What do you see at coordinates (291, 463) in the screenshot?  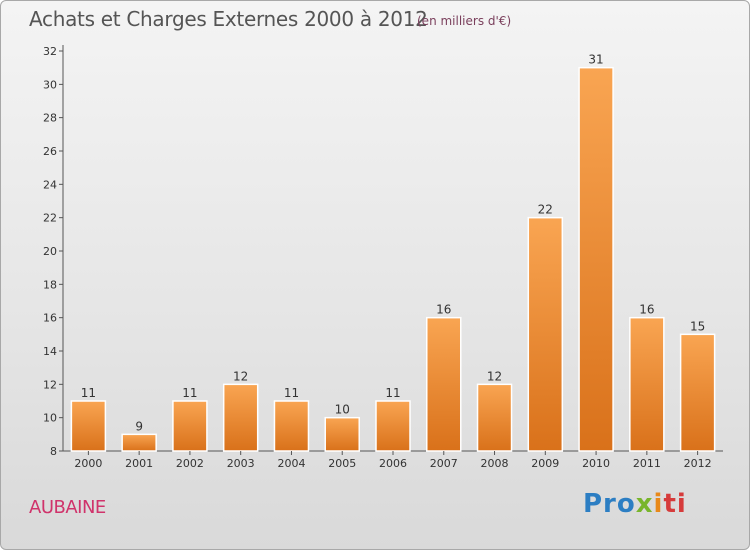 I see `x-tick-label: 2004` at bounding box center [291, 463].